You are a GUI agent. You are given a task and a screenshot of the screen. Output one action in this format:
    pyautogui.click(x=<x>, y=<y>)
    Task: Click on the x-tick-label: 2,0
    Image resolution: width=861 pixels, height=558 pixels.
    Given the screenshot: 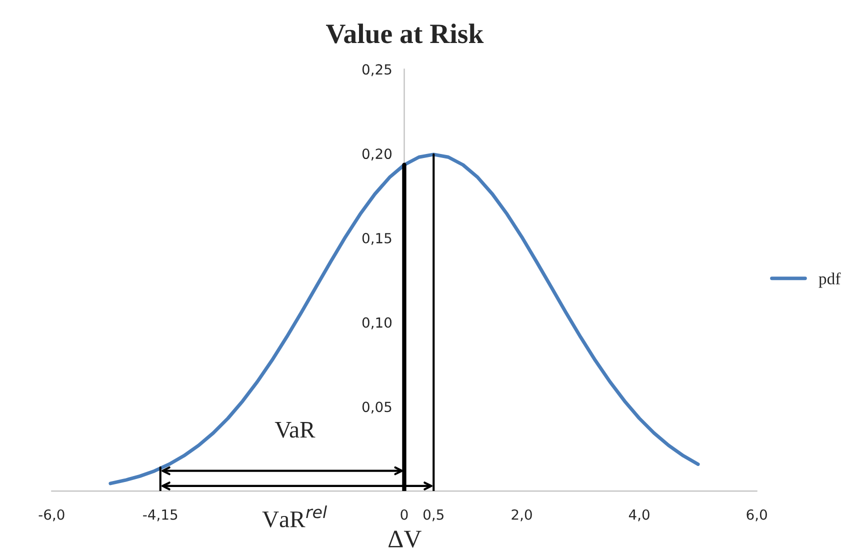 What is the action you would take?
    pyautogui.click(x=522, y=515)
    